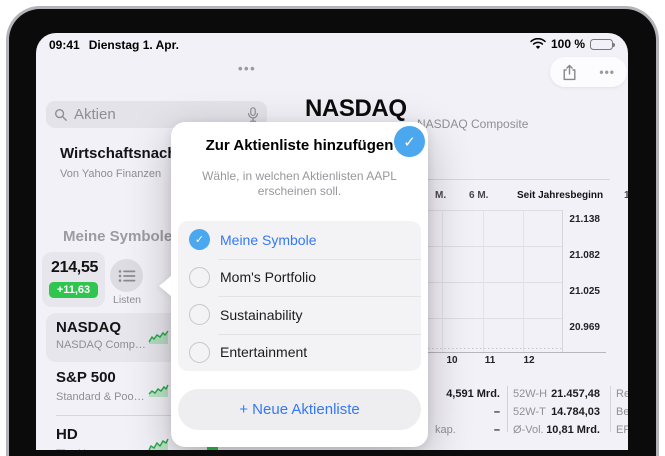 This screenshot has width=665, height=456. I want to click on watchlist-option-sustainability: Sustainability, so click(299, 315).